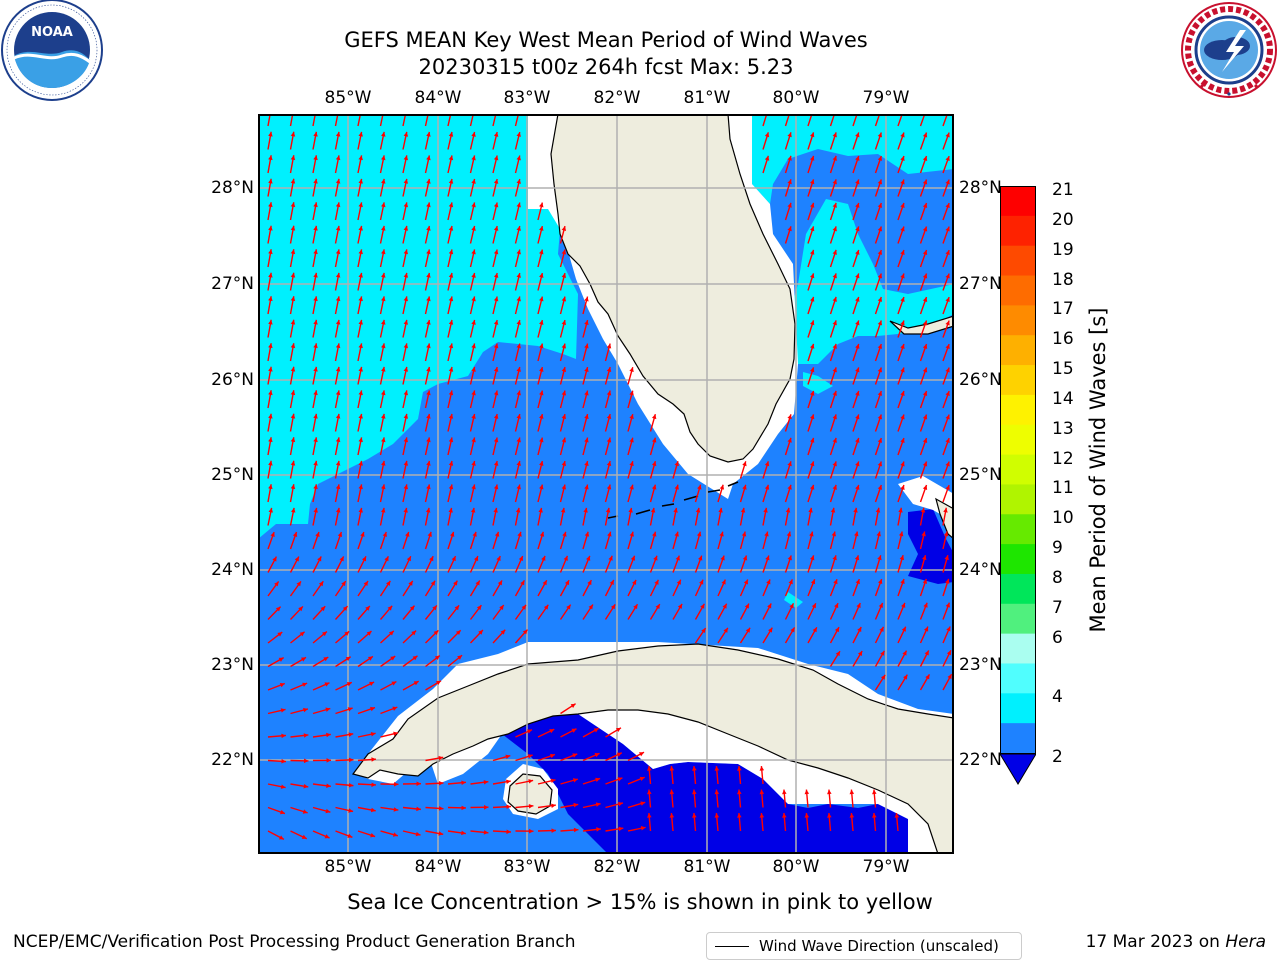  I want to click on nws-logo-icon, so click(1229, 50).